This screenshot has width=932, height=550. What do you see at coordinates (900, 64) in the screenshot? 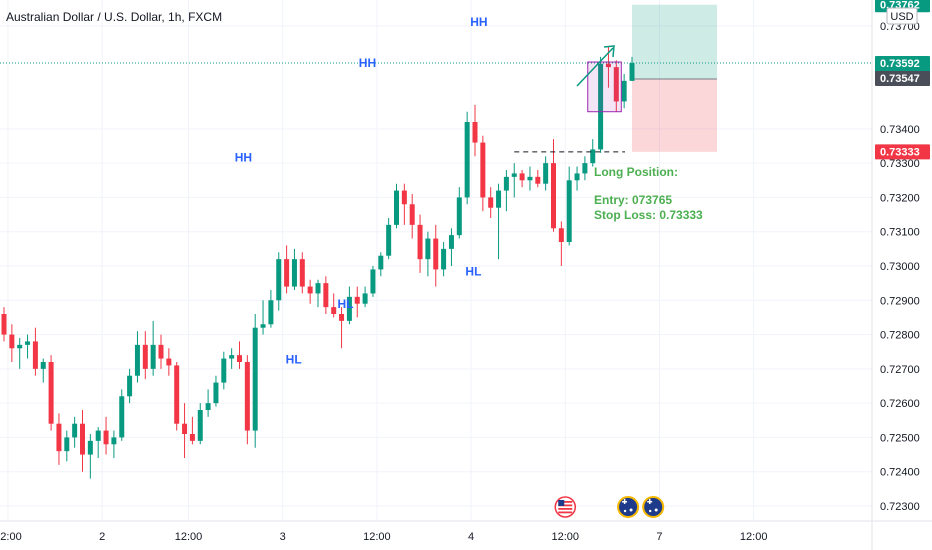
I see `price-tag-label: 0.73592` at bounding box center [900, 64].